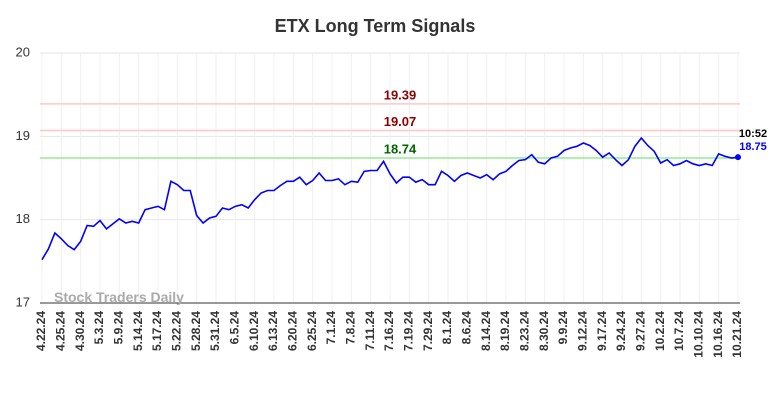 Image resolution: width=784 pixels, height=398 pixels. Describe the element at coordinates (157, 331) in the screenshot. I see `x-tick-label: 5.17.24` at that location.